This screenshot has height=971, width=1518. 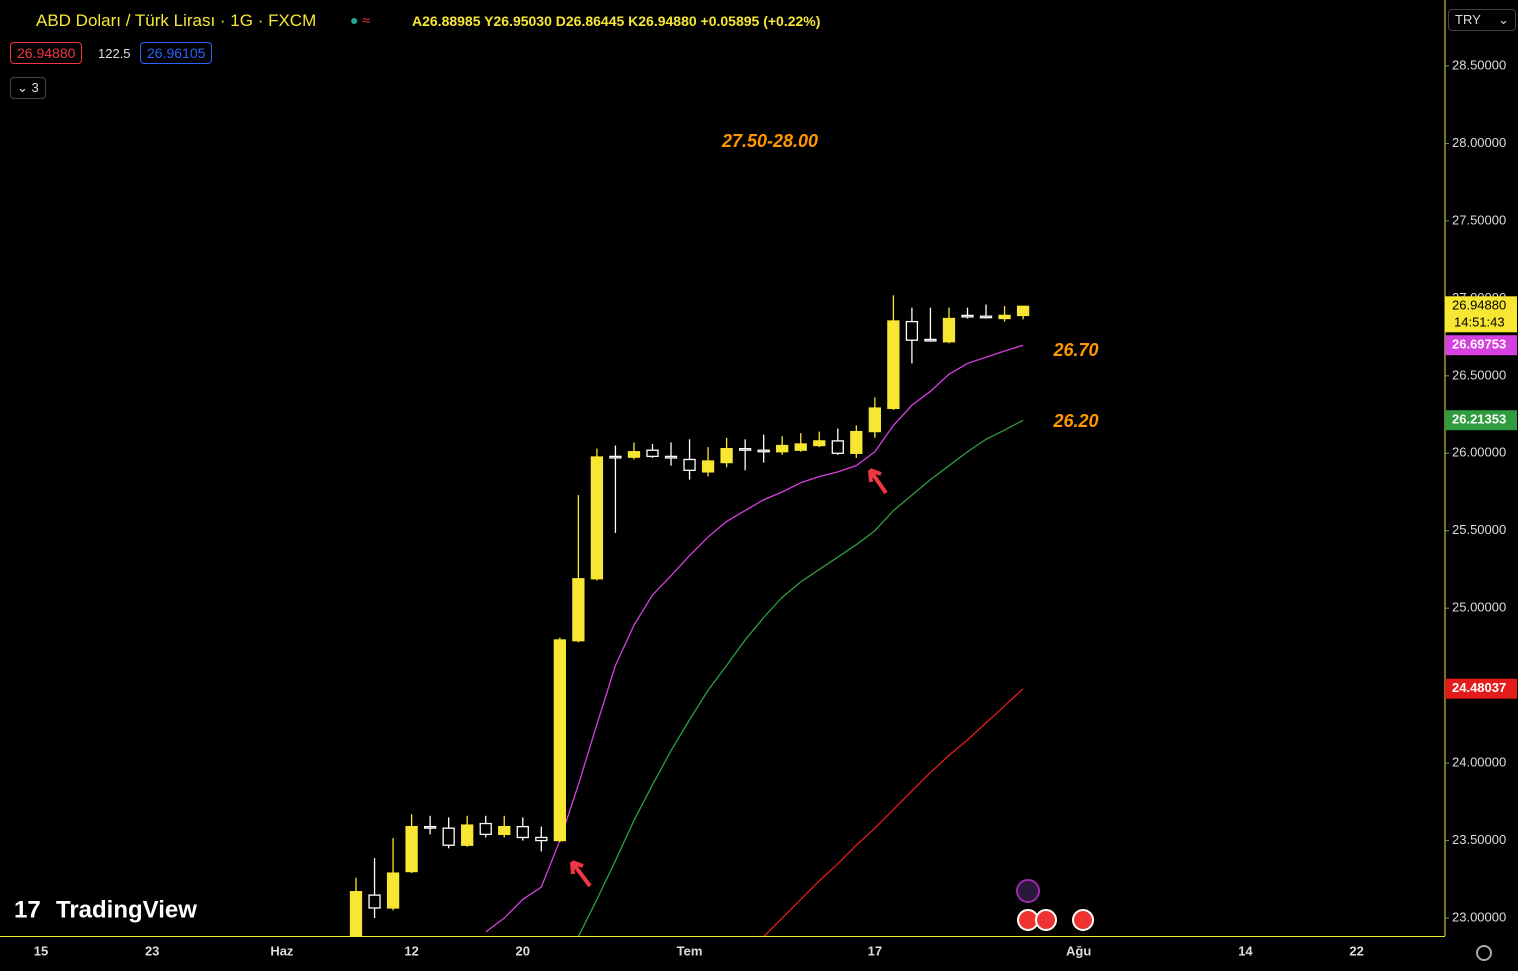 I want to click on moving-average, so click(x=893, y=812).